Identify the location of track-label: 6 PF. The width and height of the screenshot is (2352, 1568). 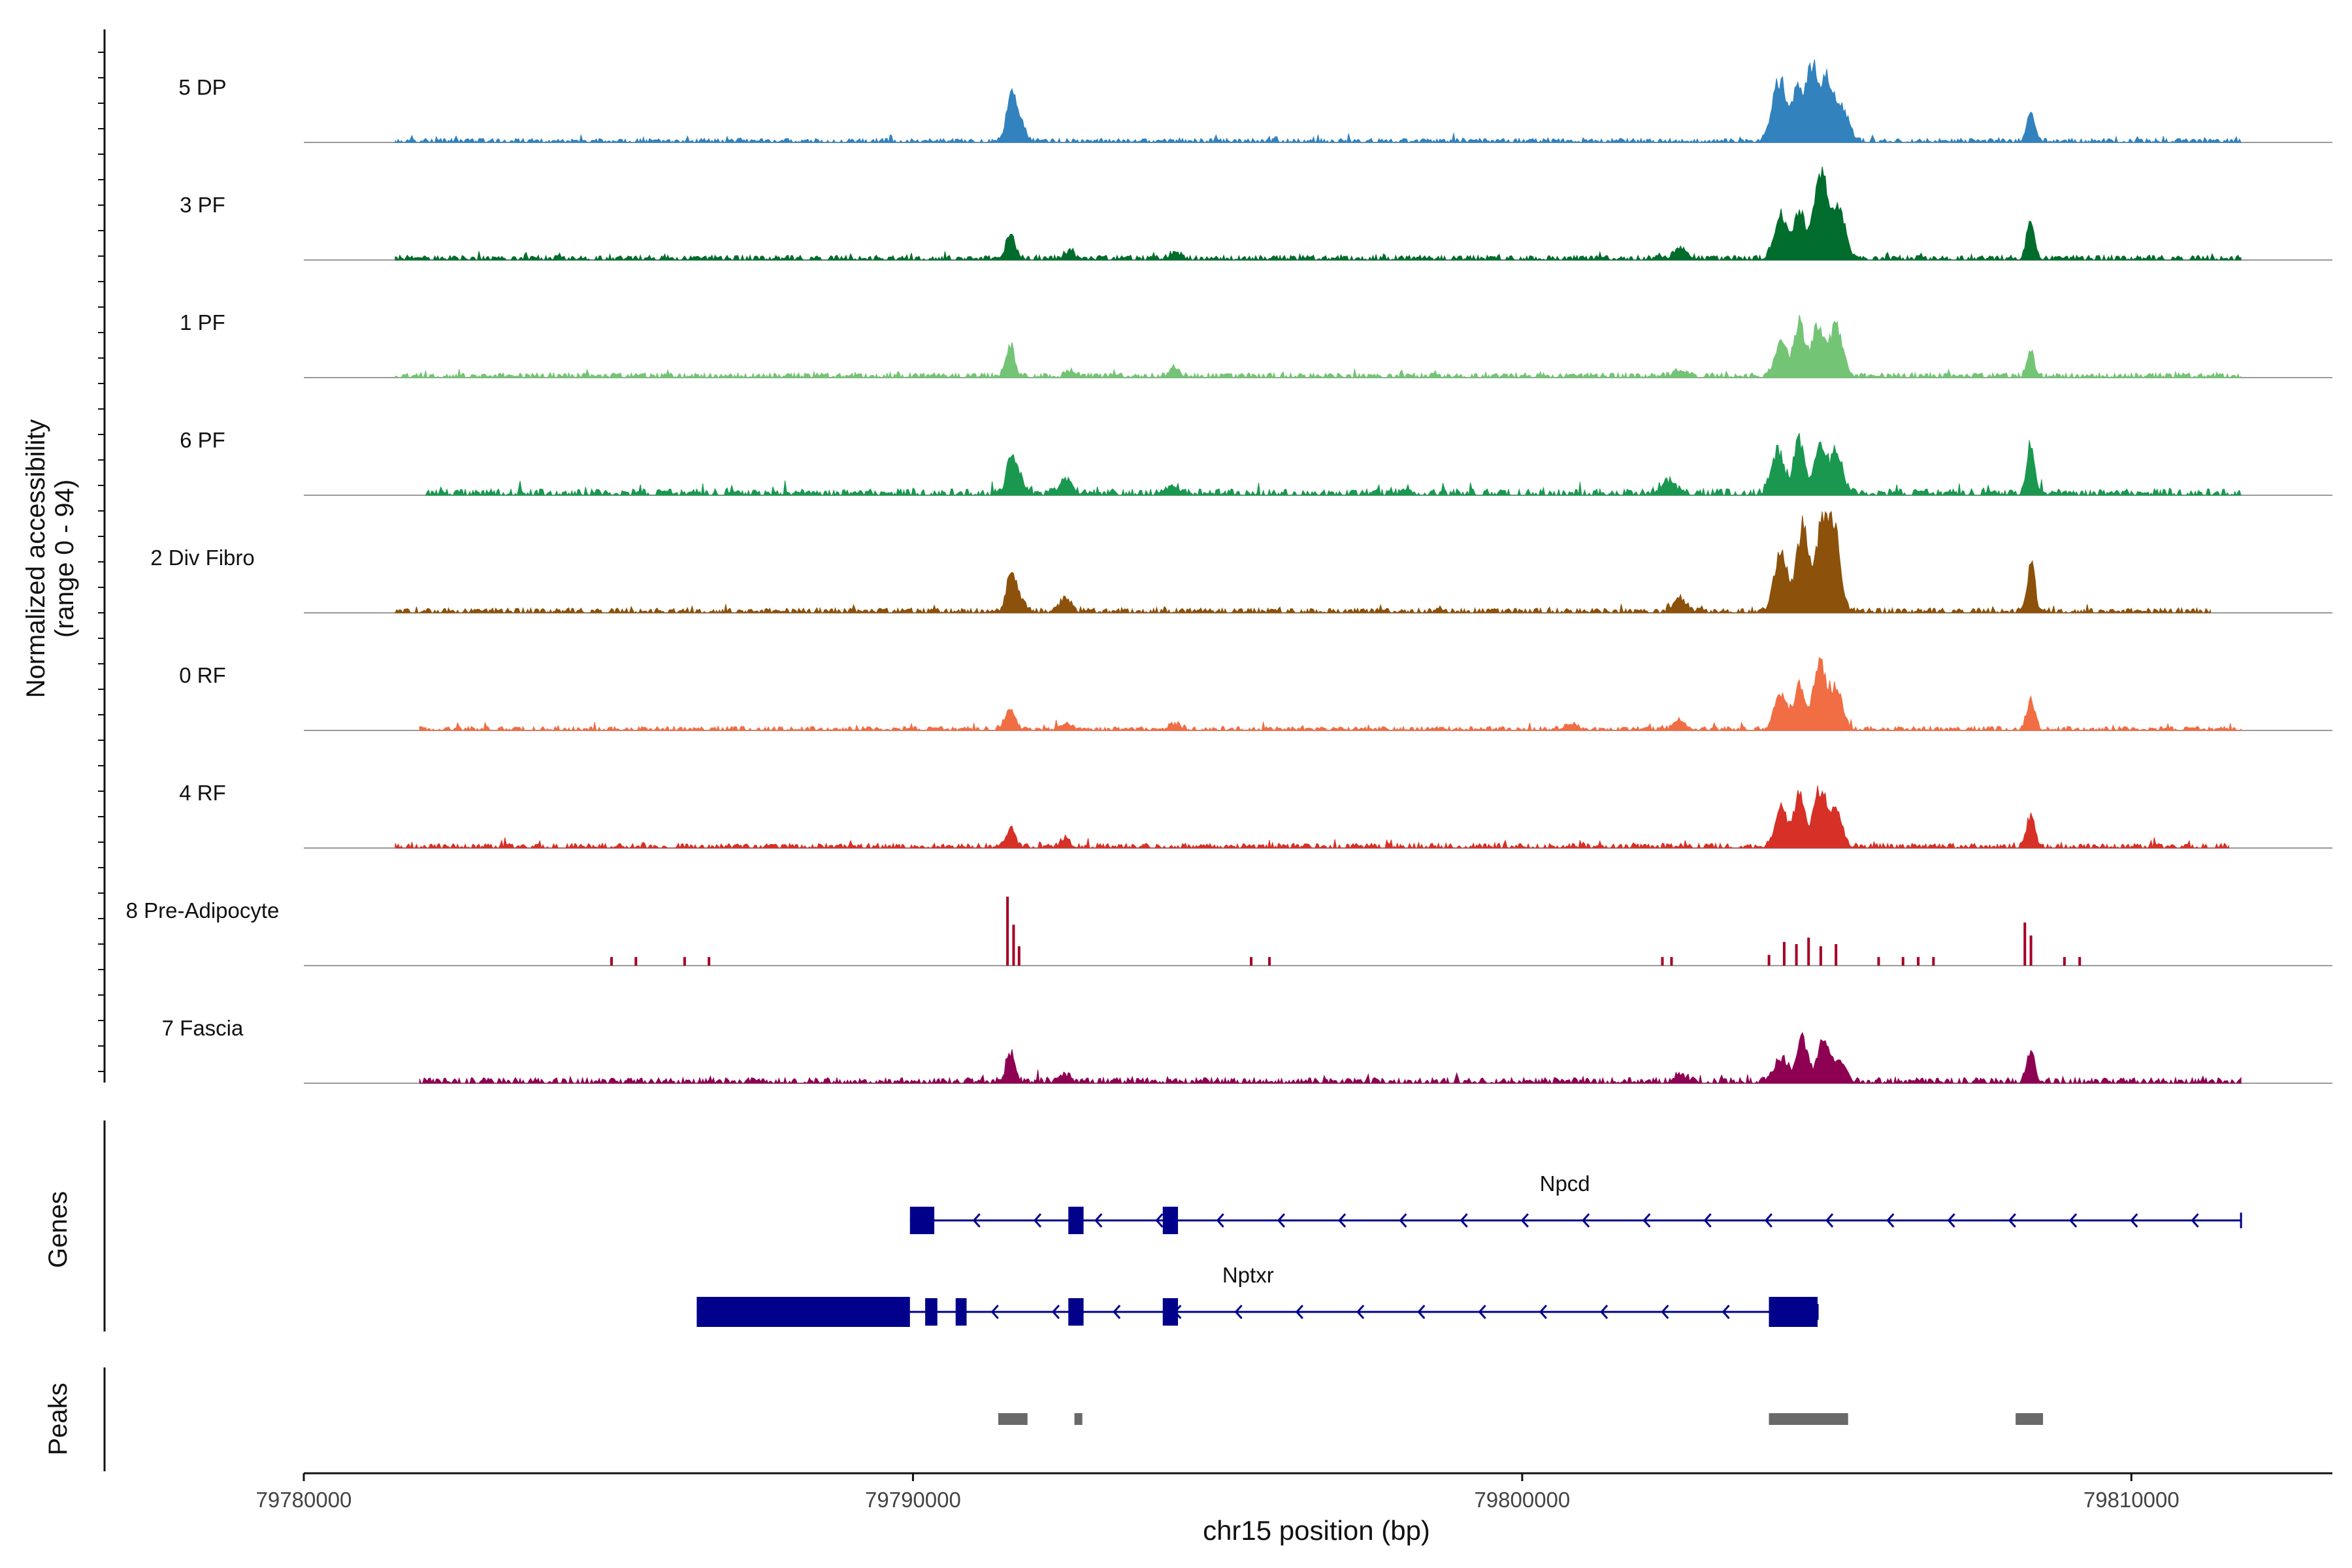
(202, 440).